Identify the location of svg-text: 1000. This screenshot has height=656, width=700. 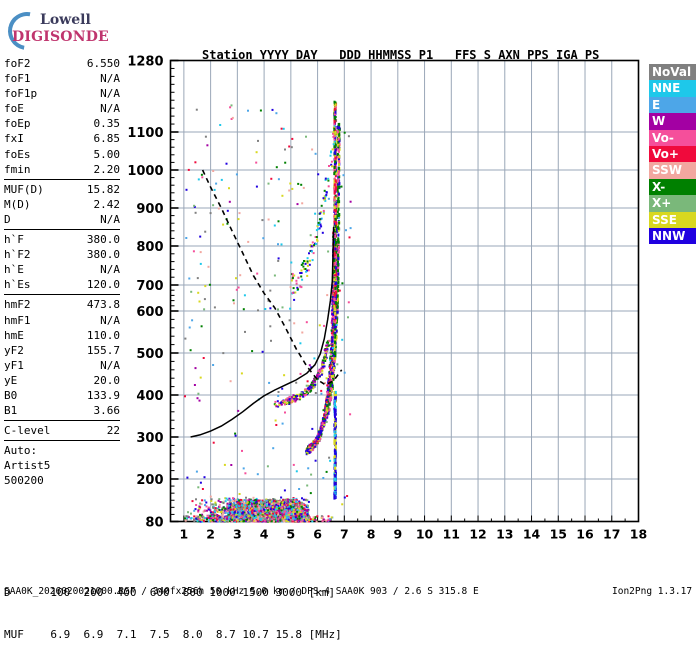
(145, 171).